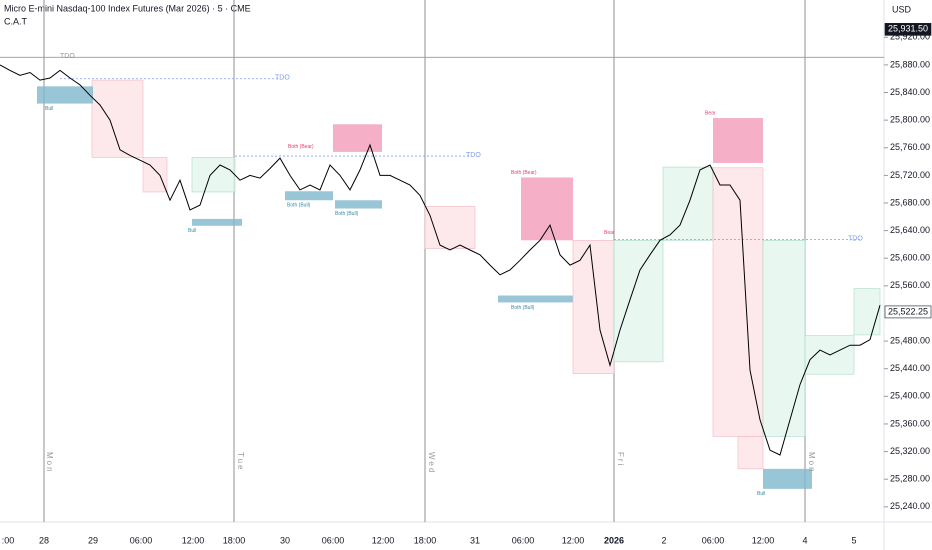 The height and width of the screenshot is (550, 932). I want to click on indicator-name: C.A.T, so click(16, 21).